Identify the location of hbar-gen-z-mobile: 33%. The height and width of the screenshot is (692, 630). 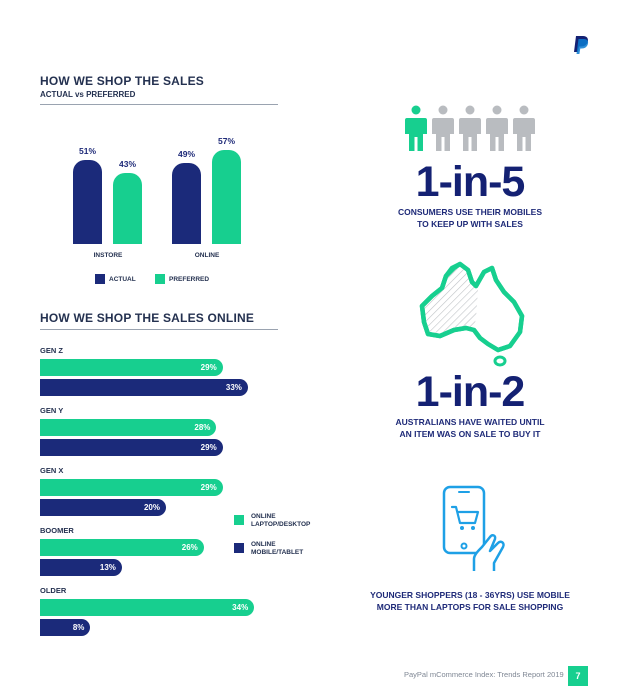
(144, 387).